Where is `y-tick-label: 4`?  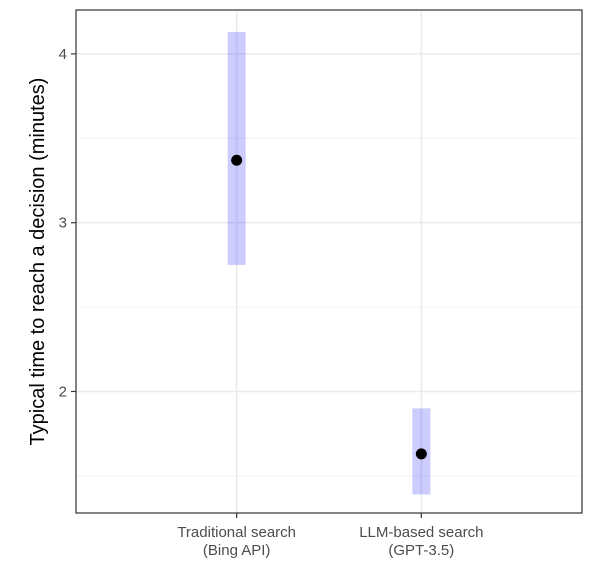 y-tick-label: 4 is located at coordinates (63, 54).